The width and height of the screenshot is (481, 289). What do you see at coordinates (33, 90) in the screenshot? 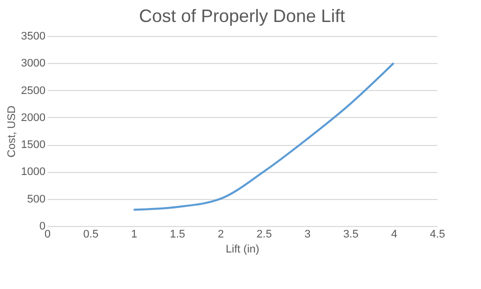
I see `y-tick-label: 2500` at bounding box center [33, 90].